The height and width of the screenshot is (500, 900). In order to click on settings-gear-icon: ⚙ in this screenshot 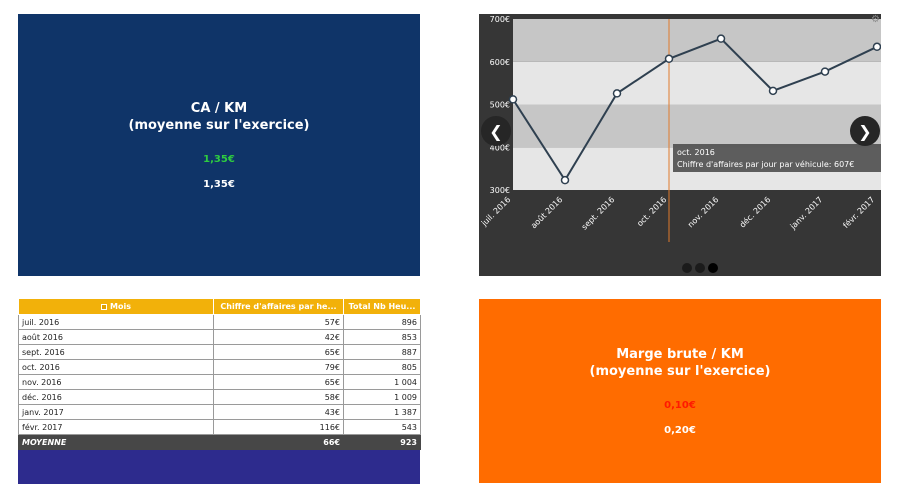, I will do `click(875, 19)`.